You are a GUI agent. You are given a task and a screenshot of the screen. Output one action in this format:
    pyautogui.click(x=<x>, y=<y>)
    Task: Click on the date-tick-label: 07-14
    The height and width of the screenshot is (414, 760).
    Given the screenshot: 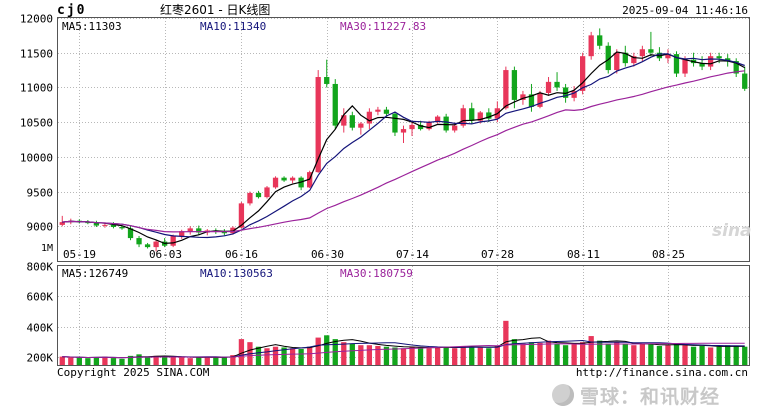 What is the action you would take?
    pyautogui.click(x=412, y=254)
    